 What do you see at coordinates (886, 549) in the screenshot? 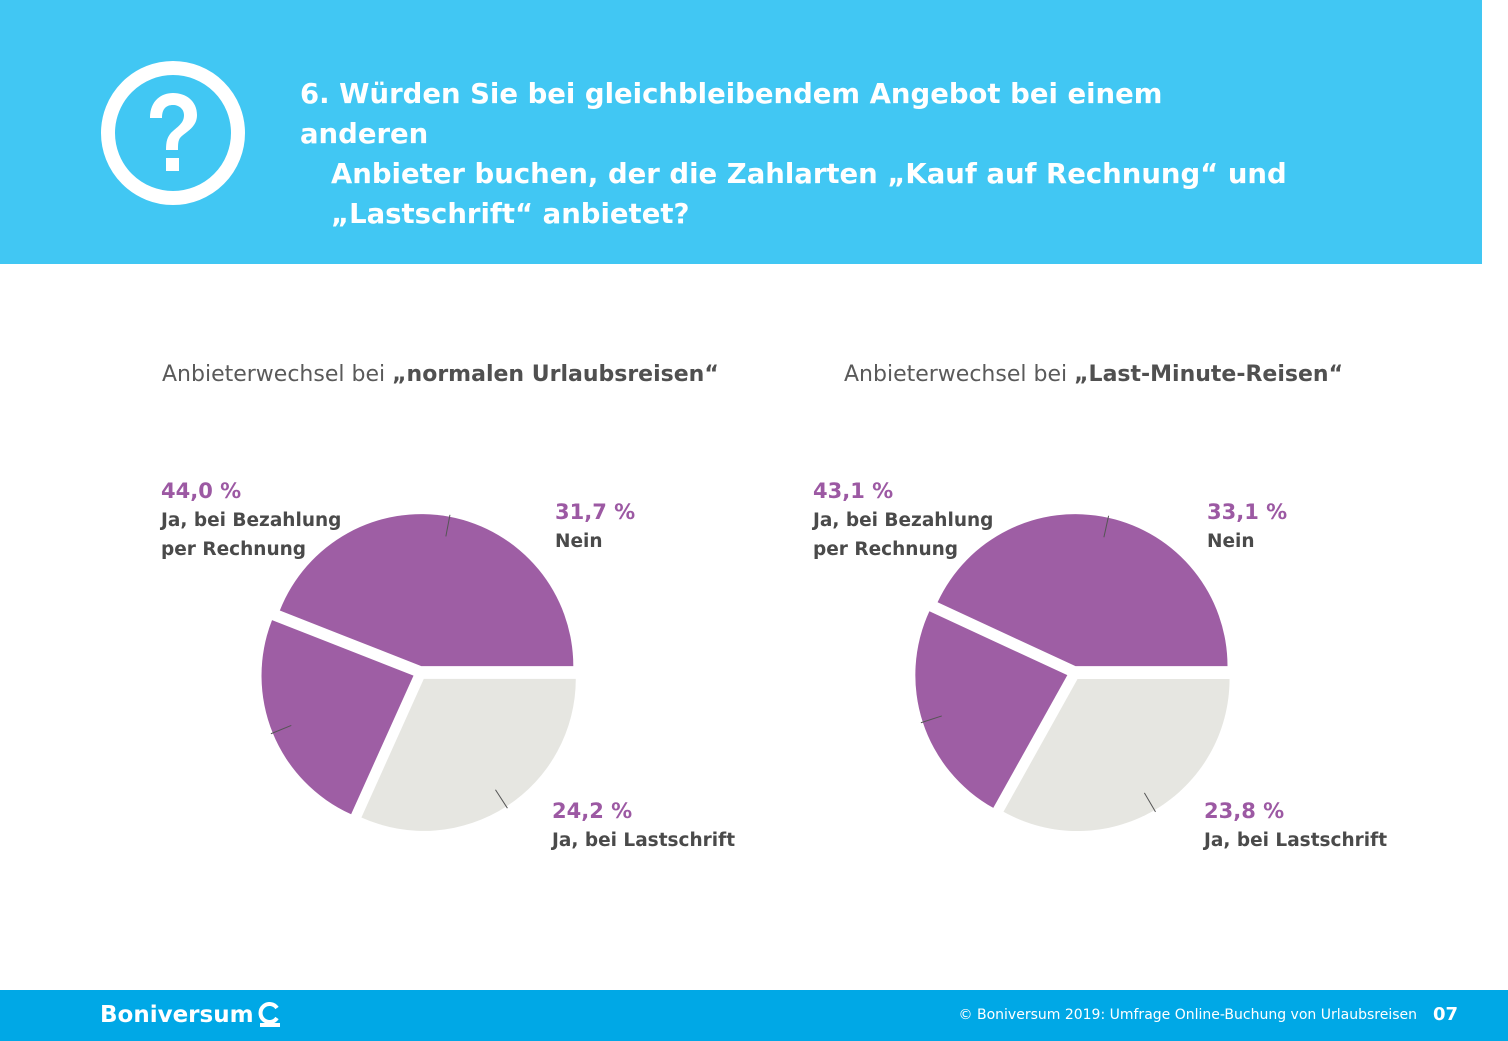
I see `chart-2-text-rechnung-2: per Rechnung` at bounding box center [886, 549].